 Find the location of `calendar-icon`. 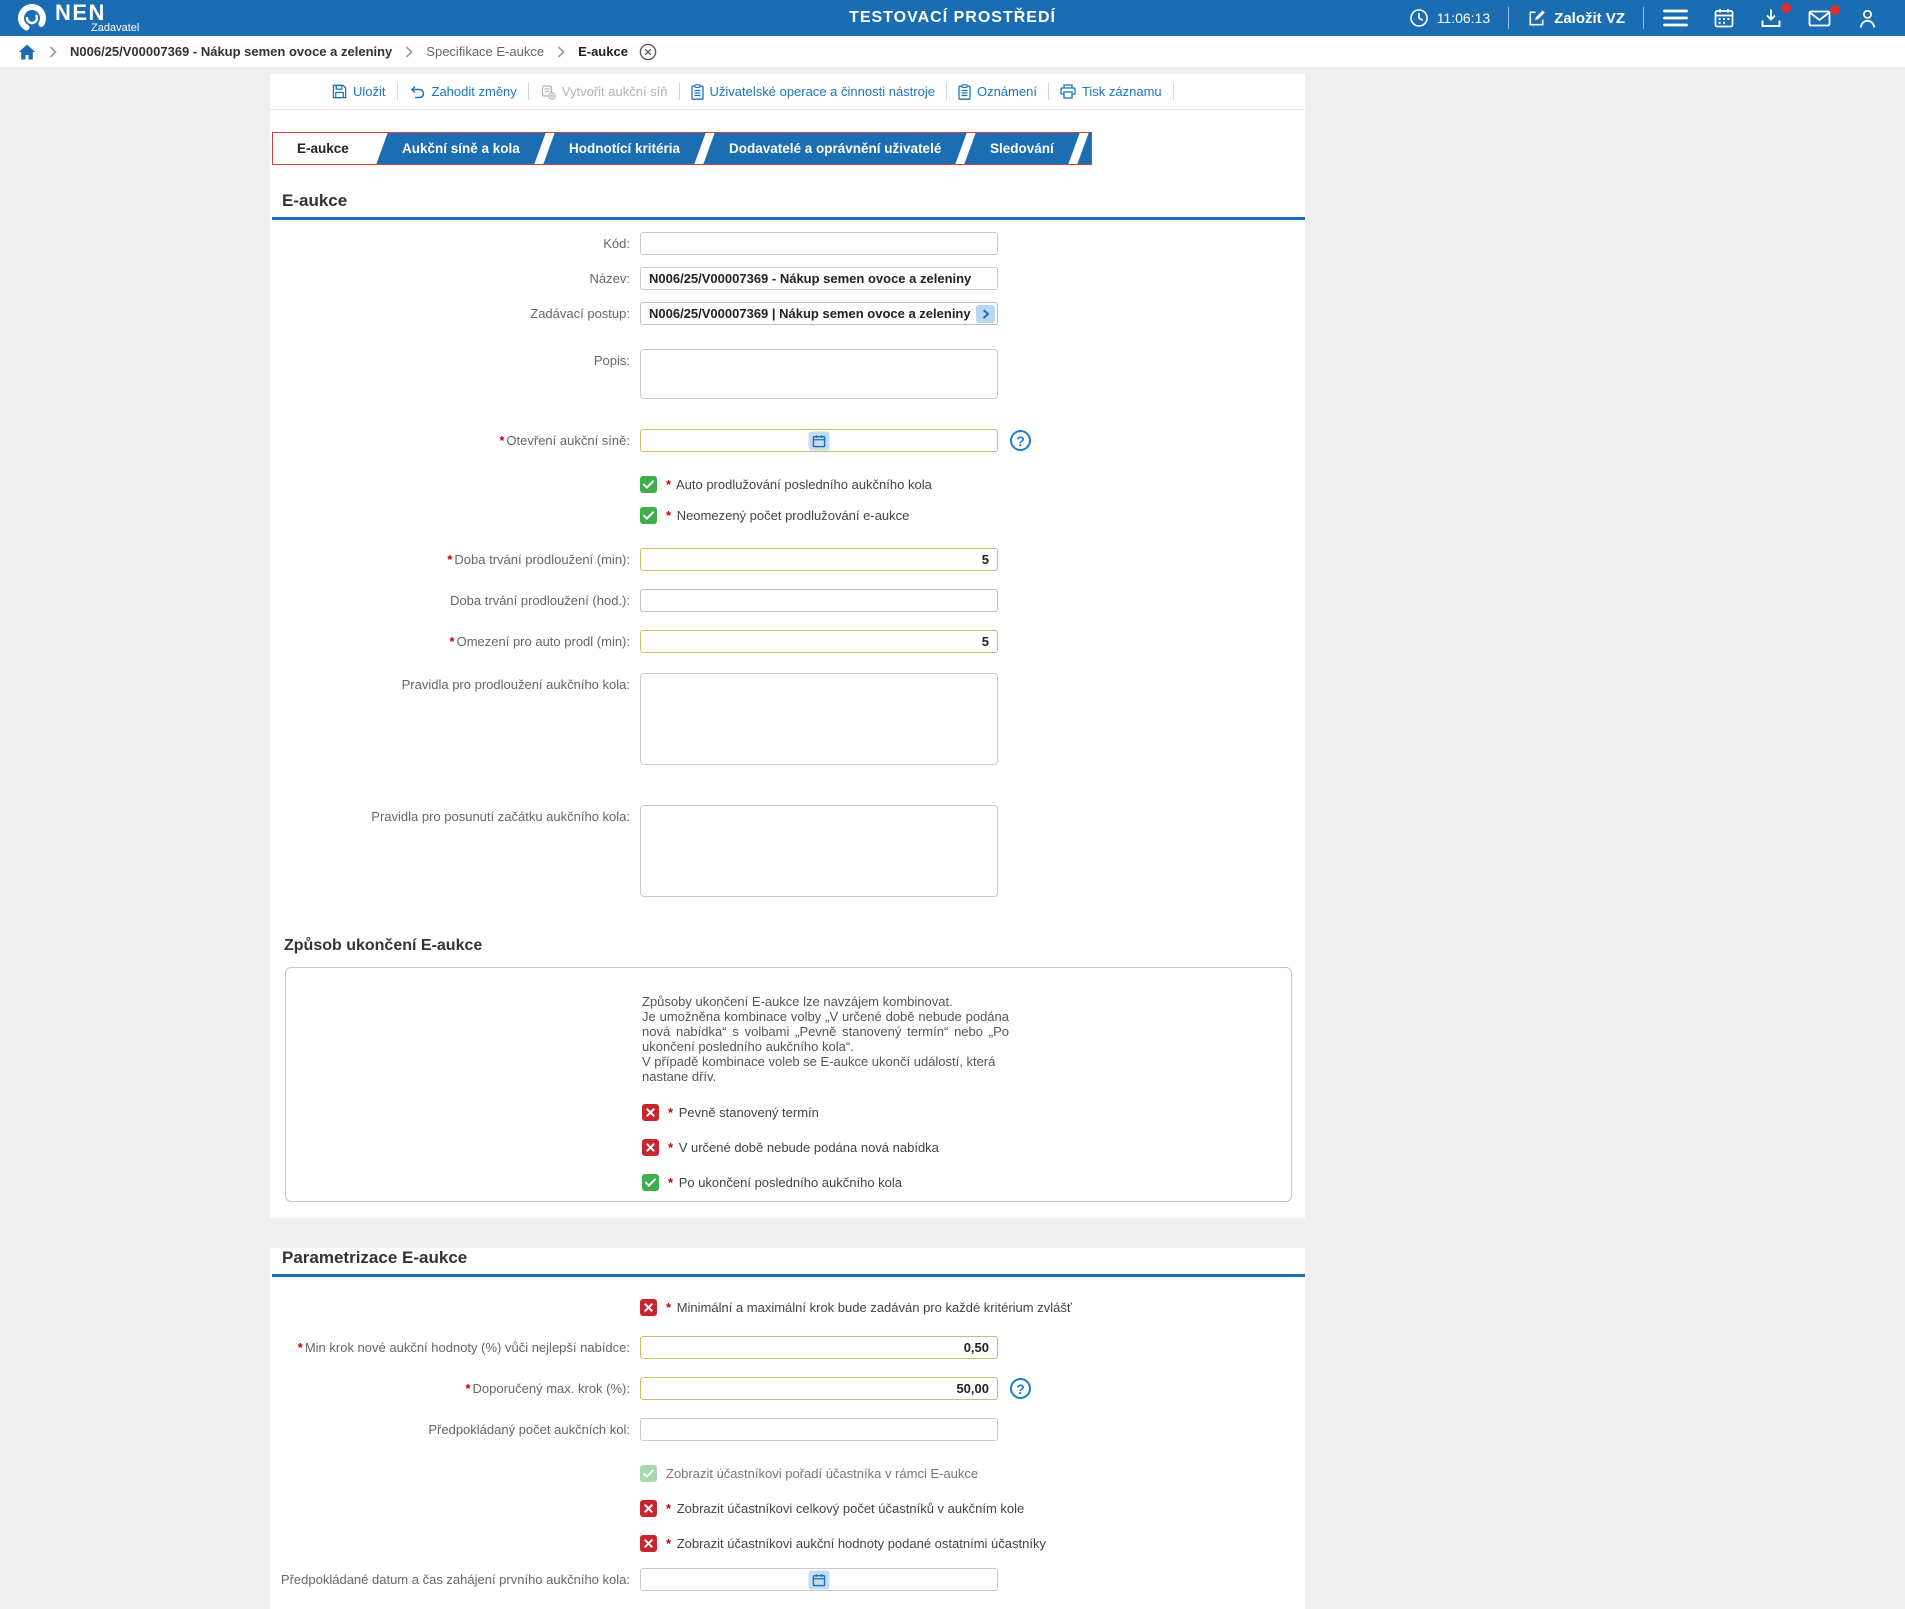

calendar-icon is located at coordinates (1724, 18).